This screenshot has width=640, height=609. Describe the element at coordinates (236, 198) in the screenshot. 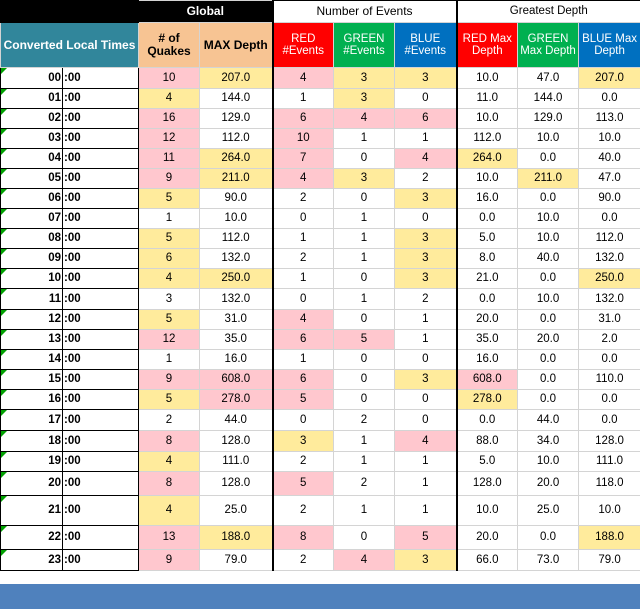

I see `max-depth-cell: 90.0` at that location.